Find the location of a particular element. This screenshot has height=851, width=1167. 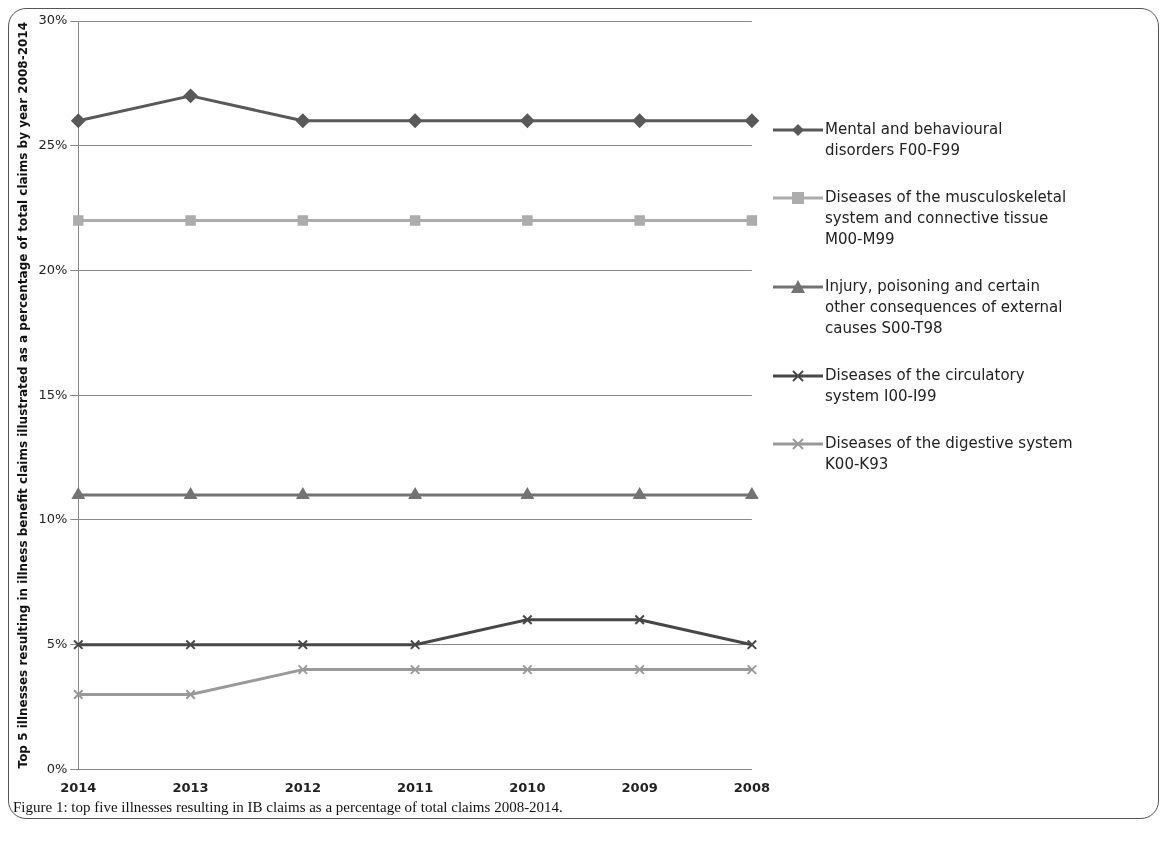

y-tick-label: 0% is located at coordinates (57, 768).